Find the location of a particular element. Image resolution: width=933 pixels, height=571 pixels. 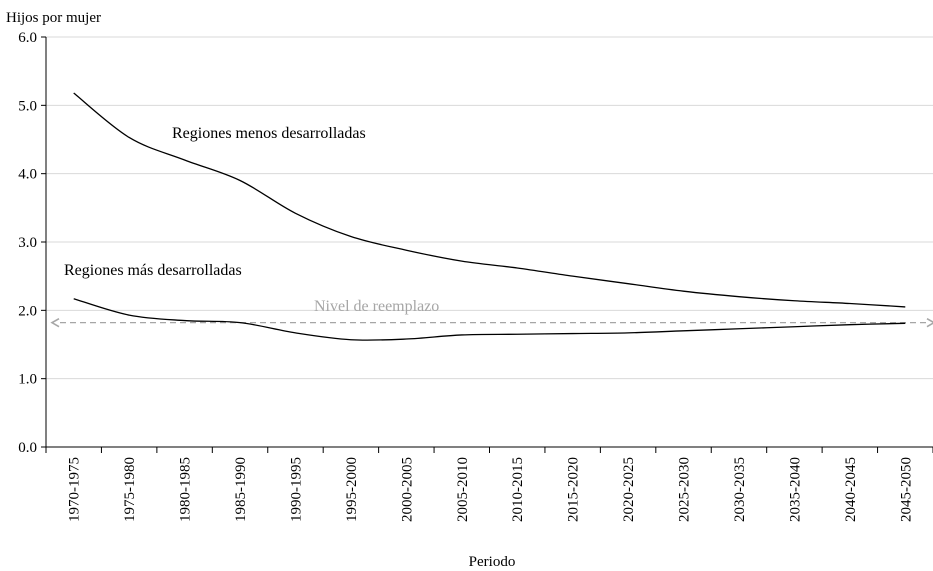

x-tick-label: 2030-2035 is located at coordinates (740, 489).